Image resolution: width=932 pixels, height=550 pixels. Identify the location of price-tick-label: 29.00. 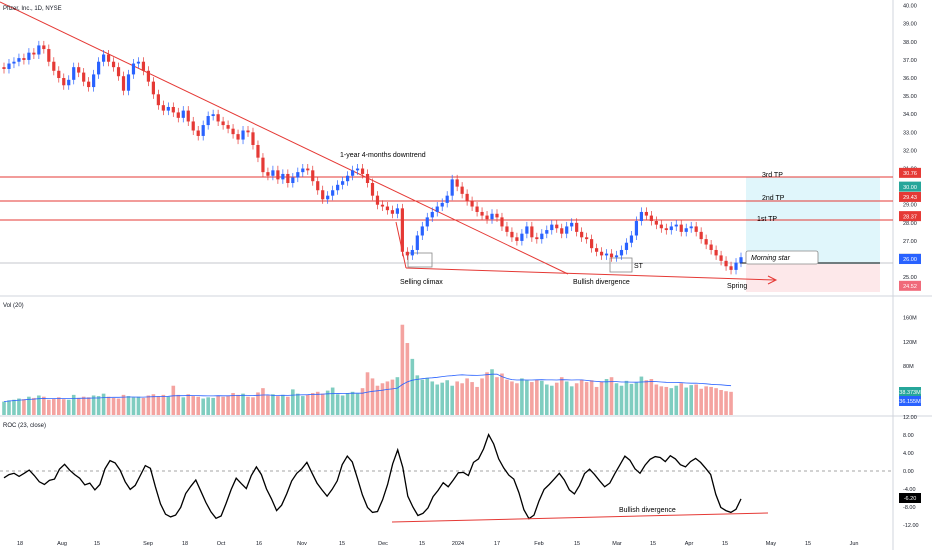
(910, 206).